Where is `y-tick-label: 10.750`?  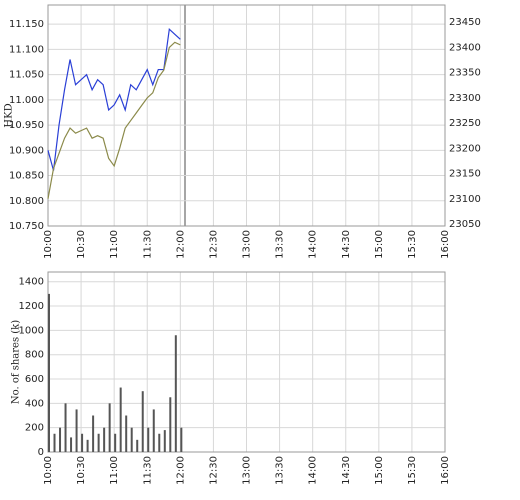 y-tick-label: 10.750 is located at coordinates (26, 226).